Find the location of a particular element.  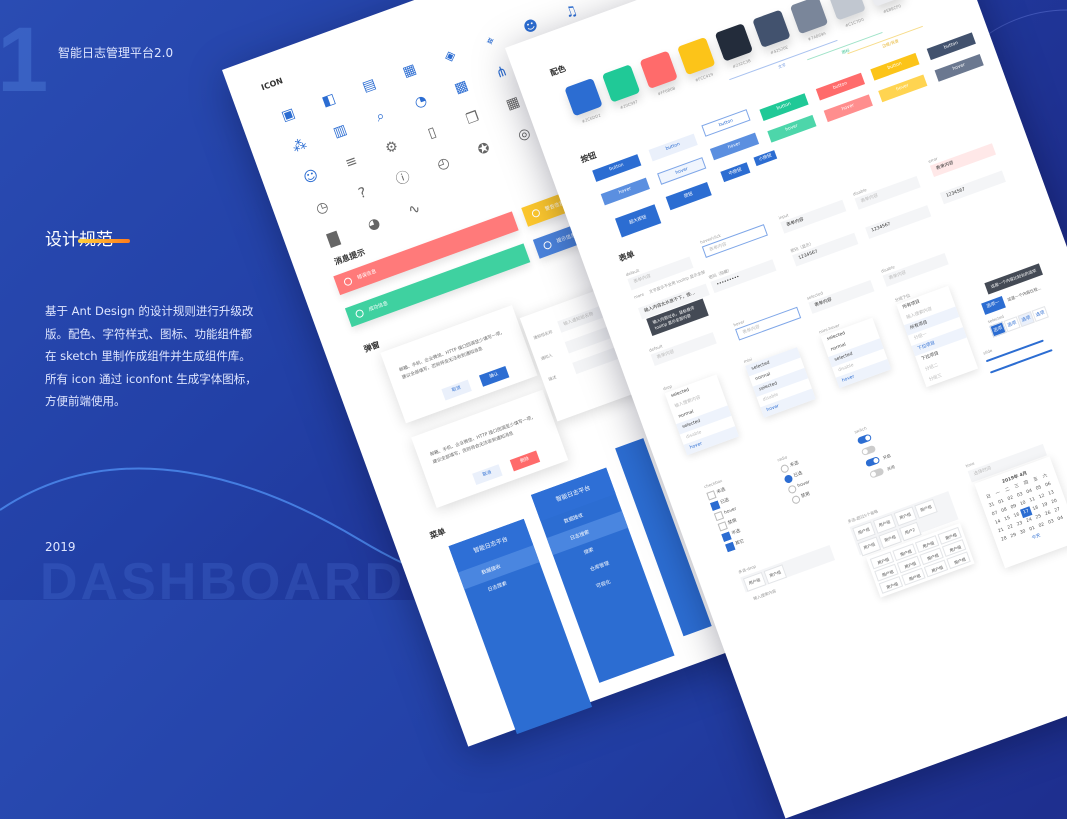

form-label: 描述 is located at coordinates (552, 378).